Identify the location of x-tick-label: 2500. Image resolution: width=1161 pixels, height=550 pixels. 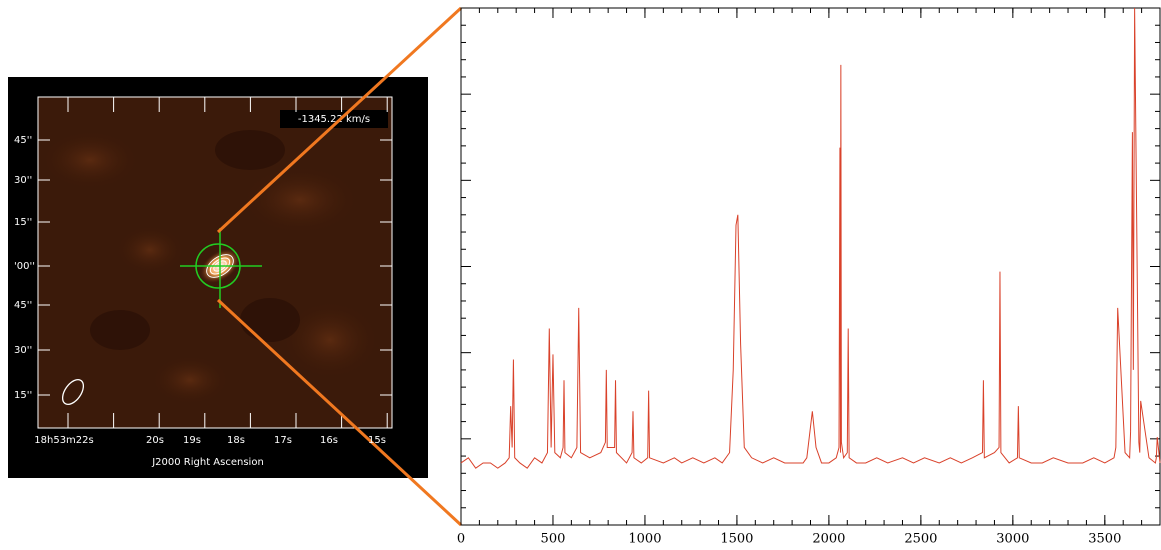
(920, 539).